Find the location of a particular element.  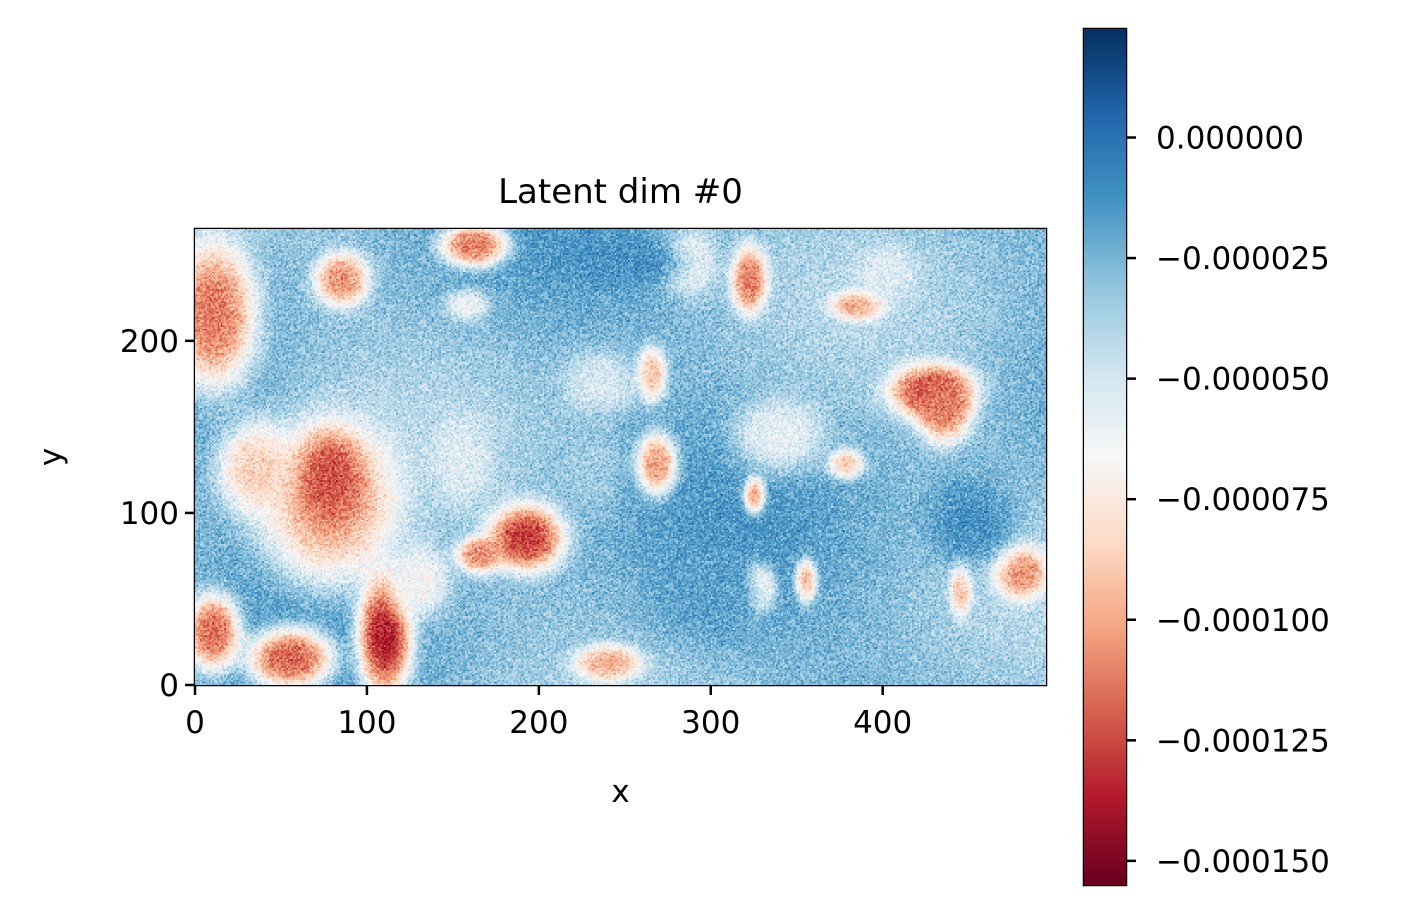

y-tick-label: 100 is located at coordinates (149, 514).